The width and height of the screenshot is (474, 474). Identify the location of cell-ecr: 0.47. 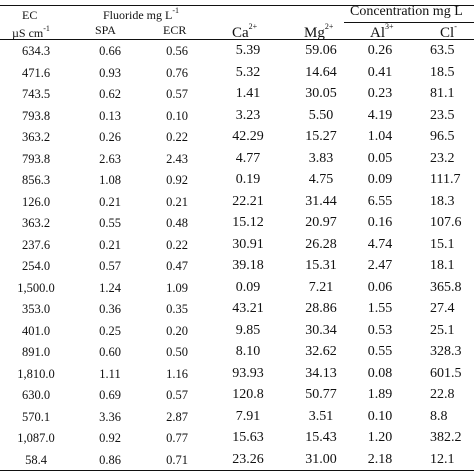
(177, 266).